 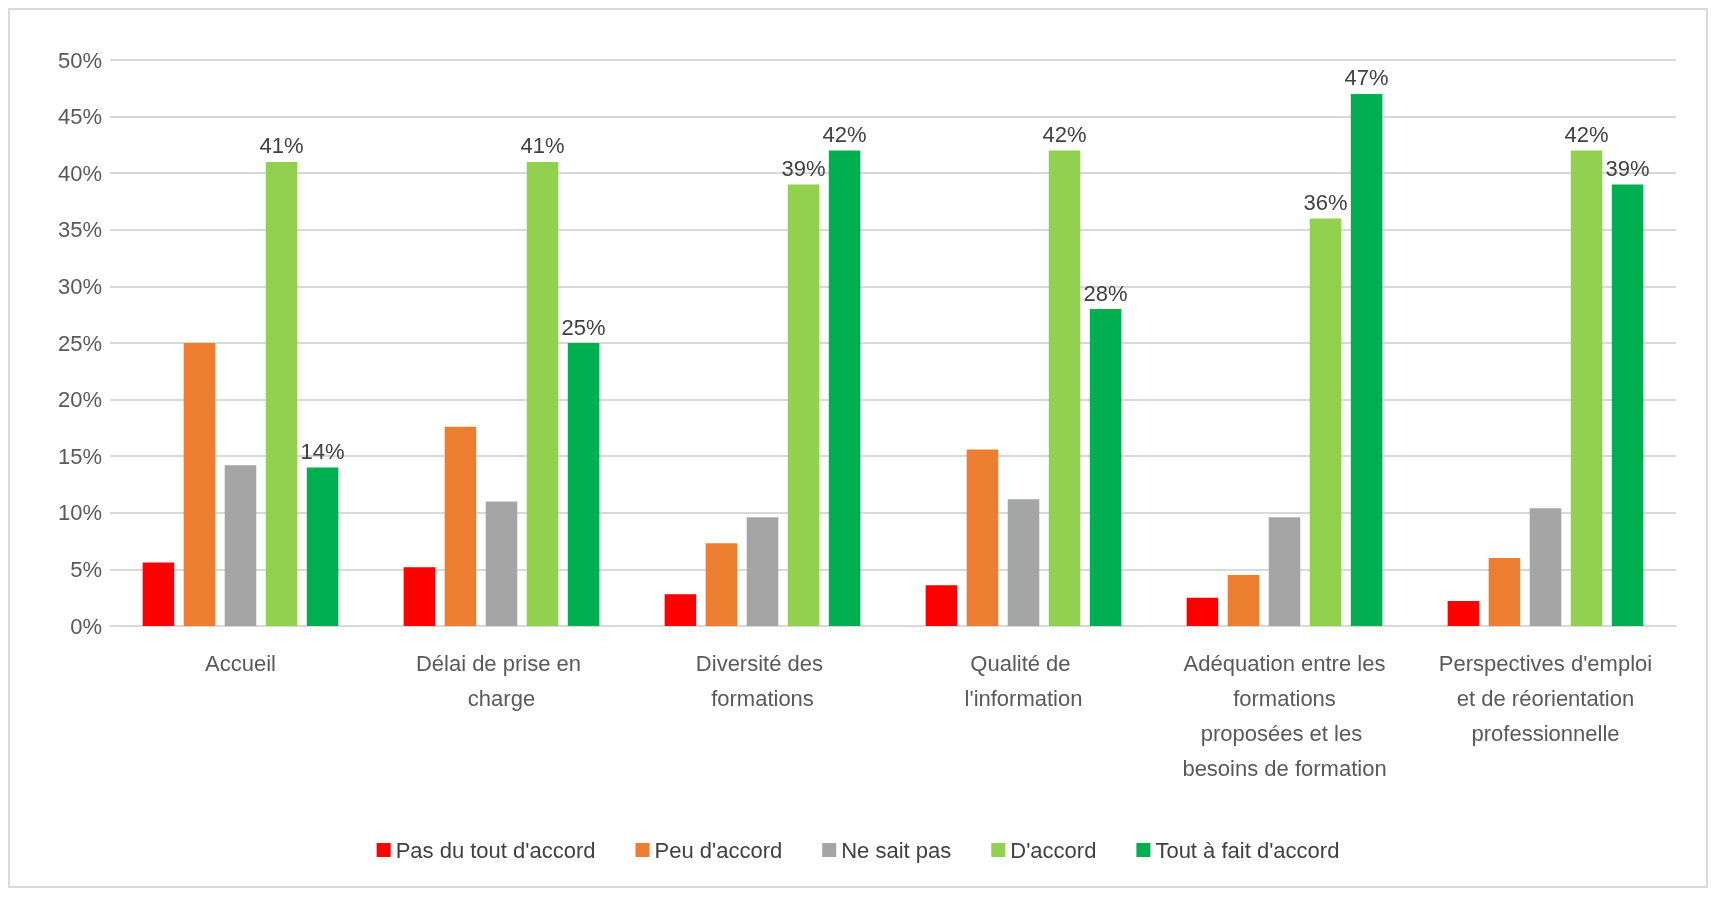 I want to click on y-tick-label: 30%, so click(x=79, y=286).